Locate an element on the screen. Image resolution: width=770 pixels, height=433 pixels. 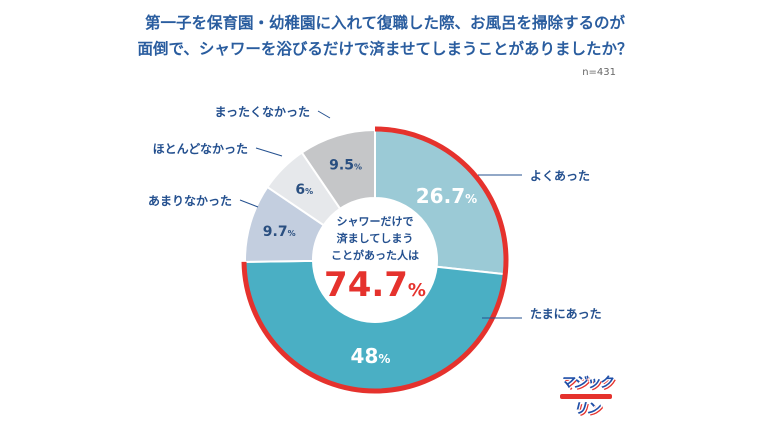
center-value: 74.7% is located at coordinates (375, 285).